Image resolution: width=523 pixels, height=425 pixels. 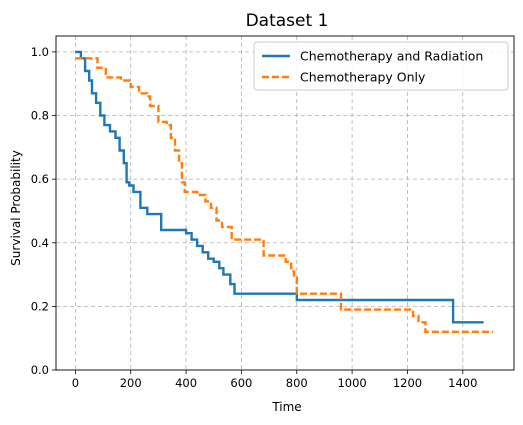 What do you see at coordinates (351, 383) in the screenshot?
I see `x-tick-label: 1000` at bounding box center [351, 383].